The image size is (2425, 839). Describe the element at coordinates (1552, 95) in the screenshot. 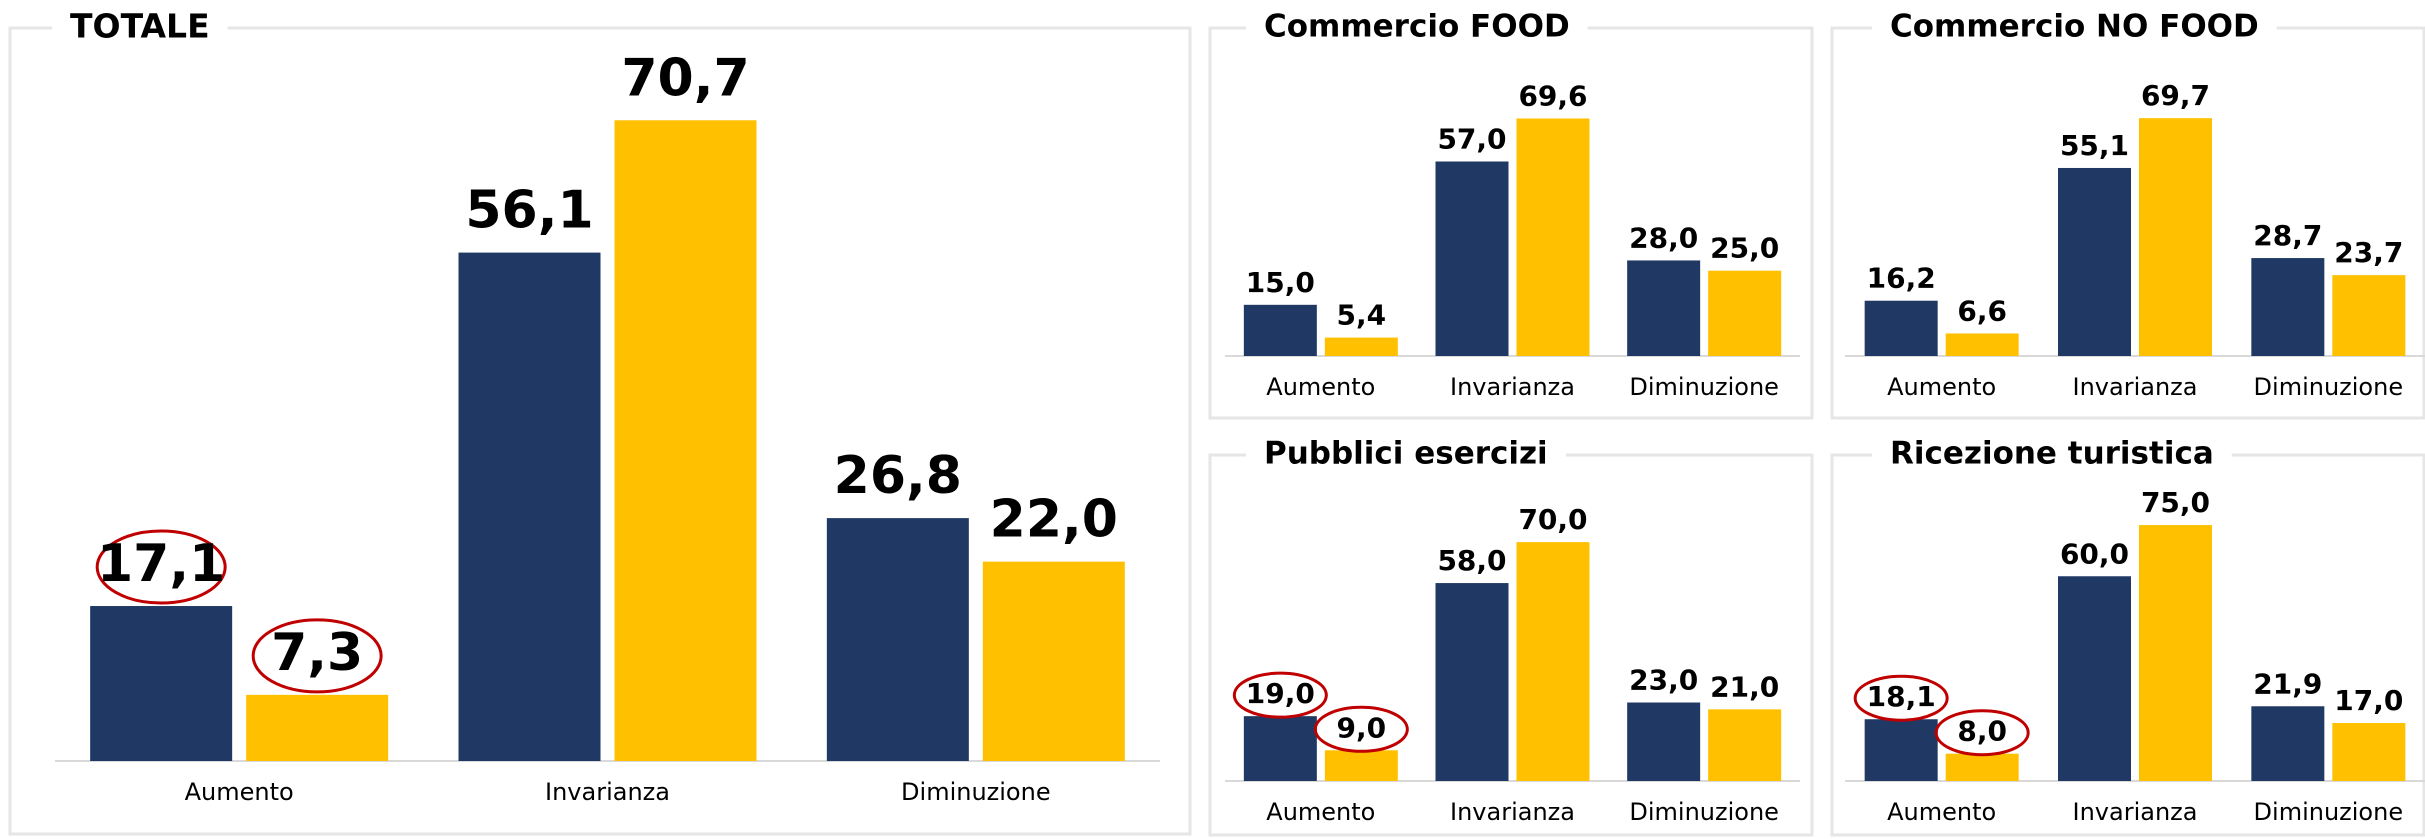

I see `value-label: 69,6` at that location.